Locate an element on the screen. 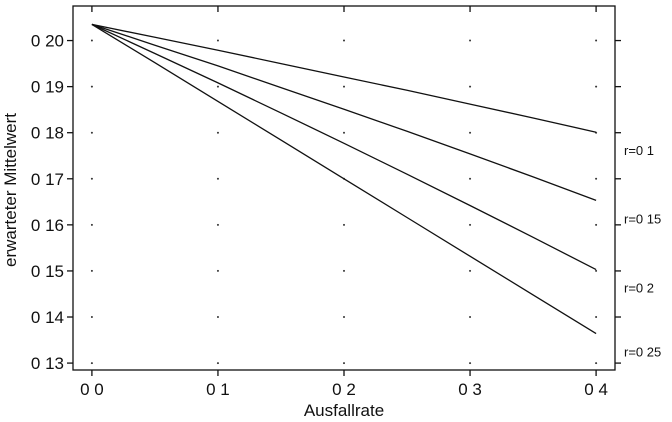  series-label: r=0 25 is located at coordinates (642, 352).